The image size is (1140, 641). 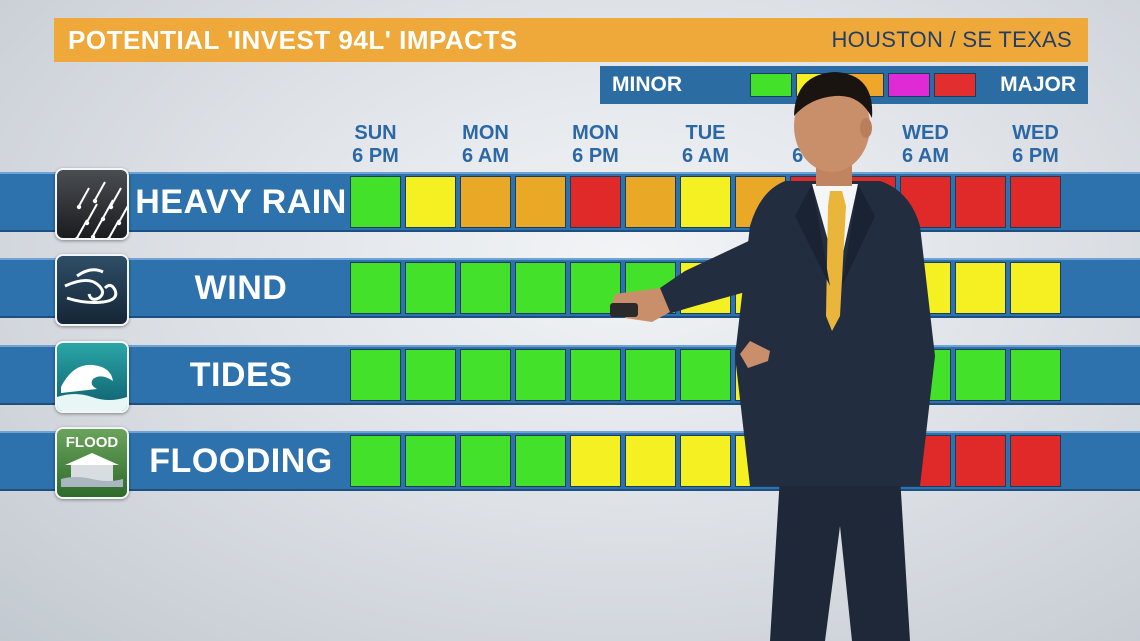 I want to click on time-header-1: MON 6 AM, so click(x=486, y=145).